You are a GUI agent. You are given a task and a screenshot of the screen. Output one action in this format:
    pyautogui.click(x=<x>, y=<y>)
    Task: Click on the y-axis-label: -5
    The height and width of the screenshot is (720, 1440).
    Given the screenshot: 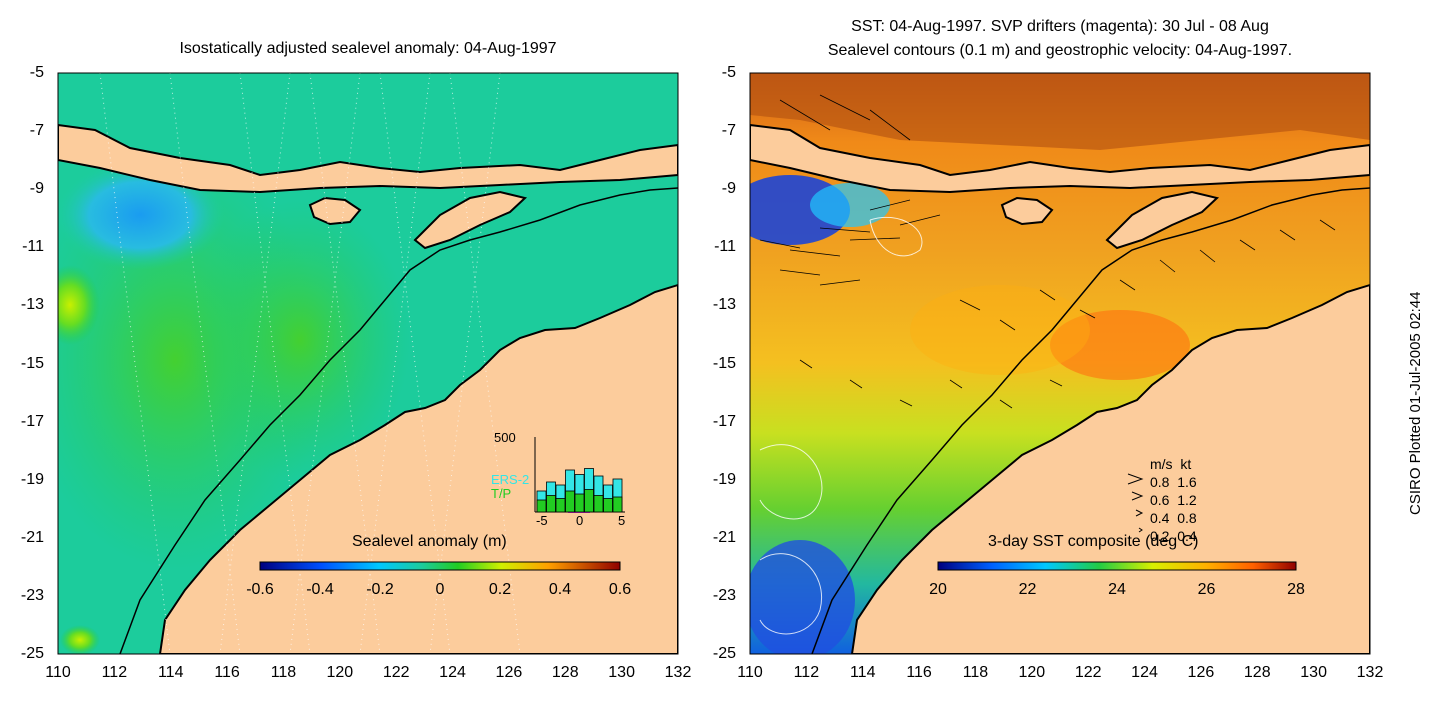 What is the action you would take?
    pyautogui.click(x=36, y=72)
    